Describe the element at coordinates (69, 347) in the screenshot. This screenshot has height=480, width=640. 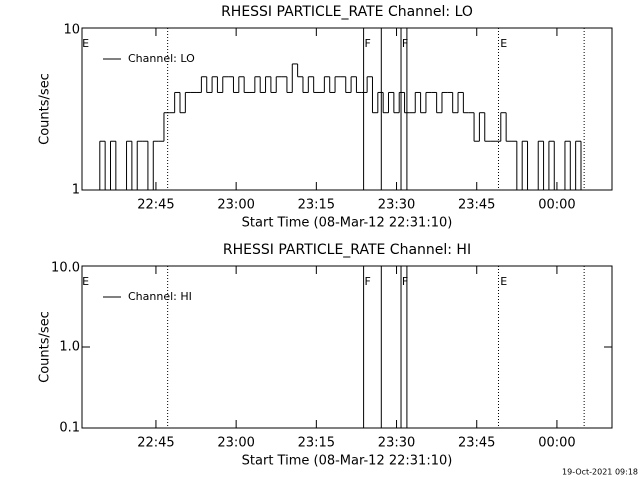
I see `y-tick-label: 1.0` at that location.